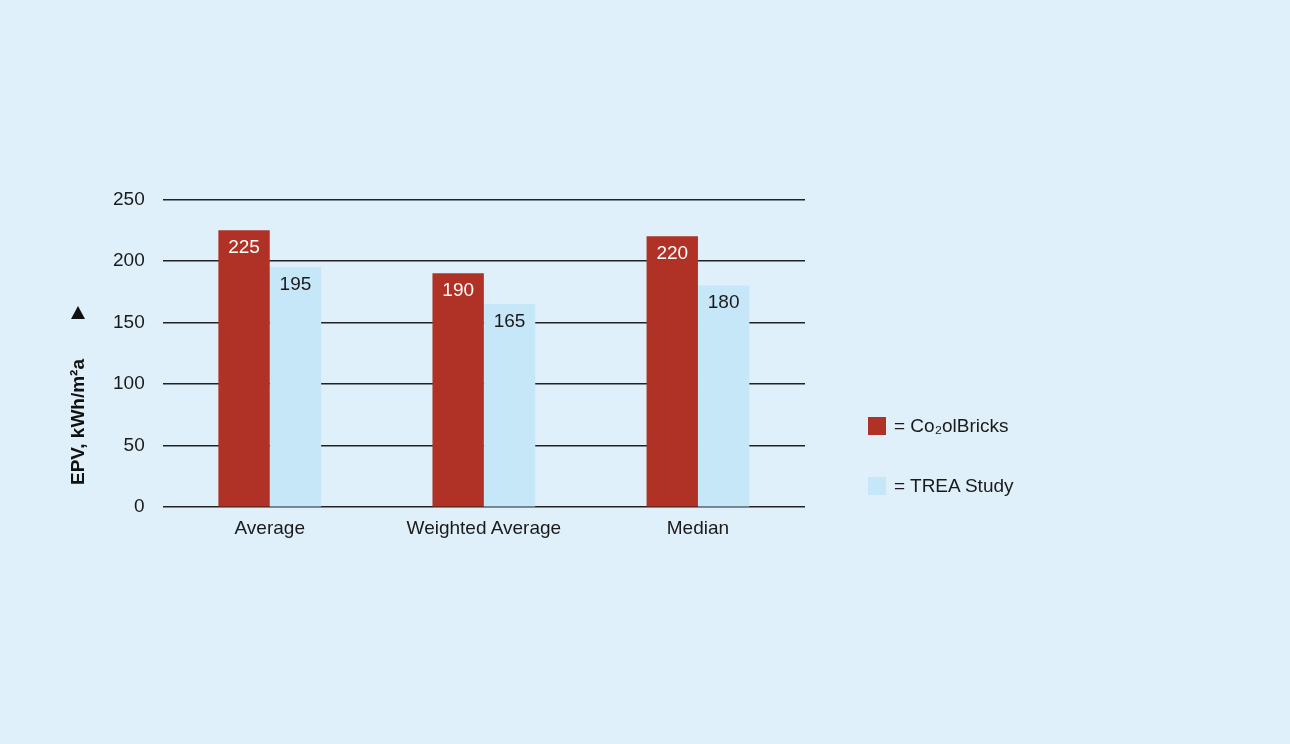 The width and height of the screenshot is (1290, 744). I want to click on data-label: 220, so click(672, 253).